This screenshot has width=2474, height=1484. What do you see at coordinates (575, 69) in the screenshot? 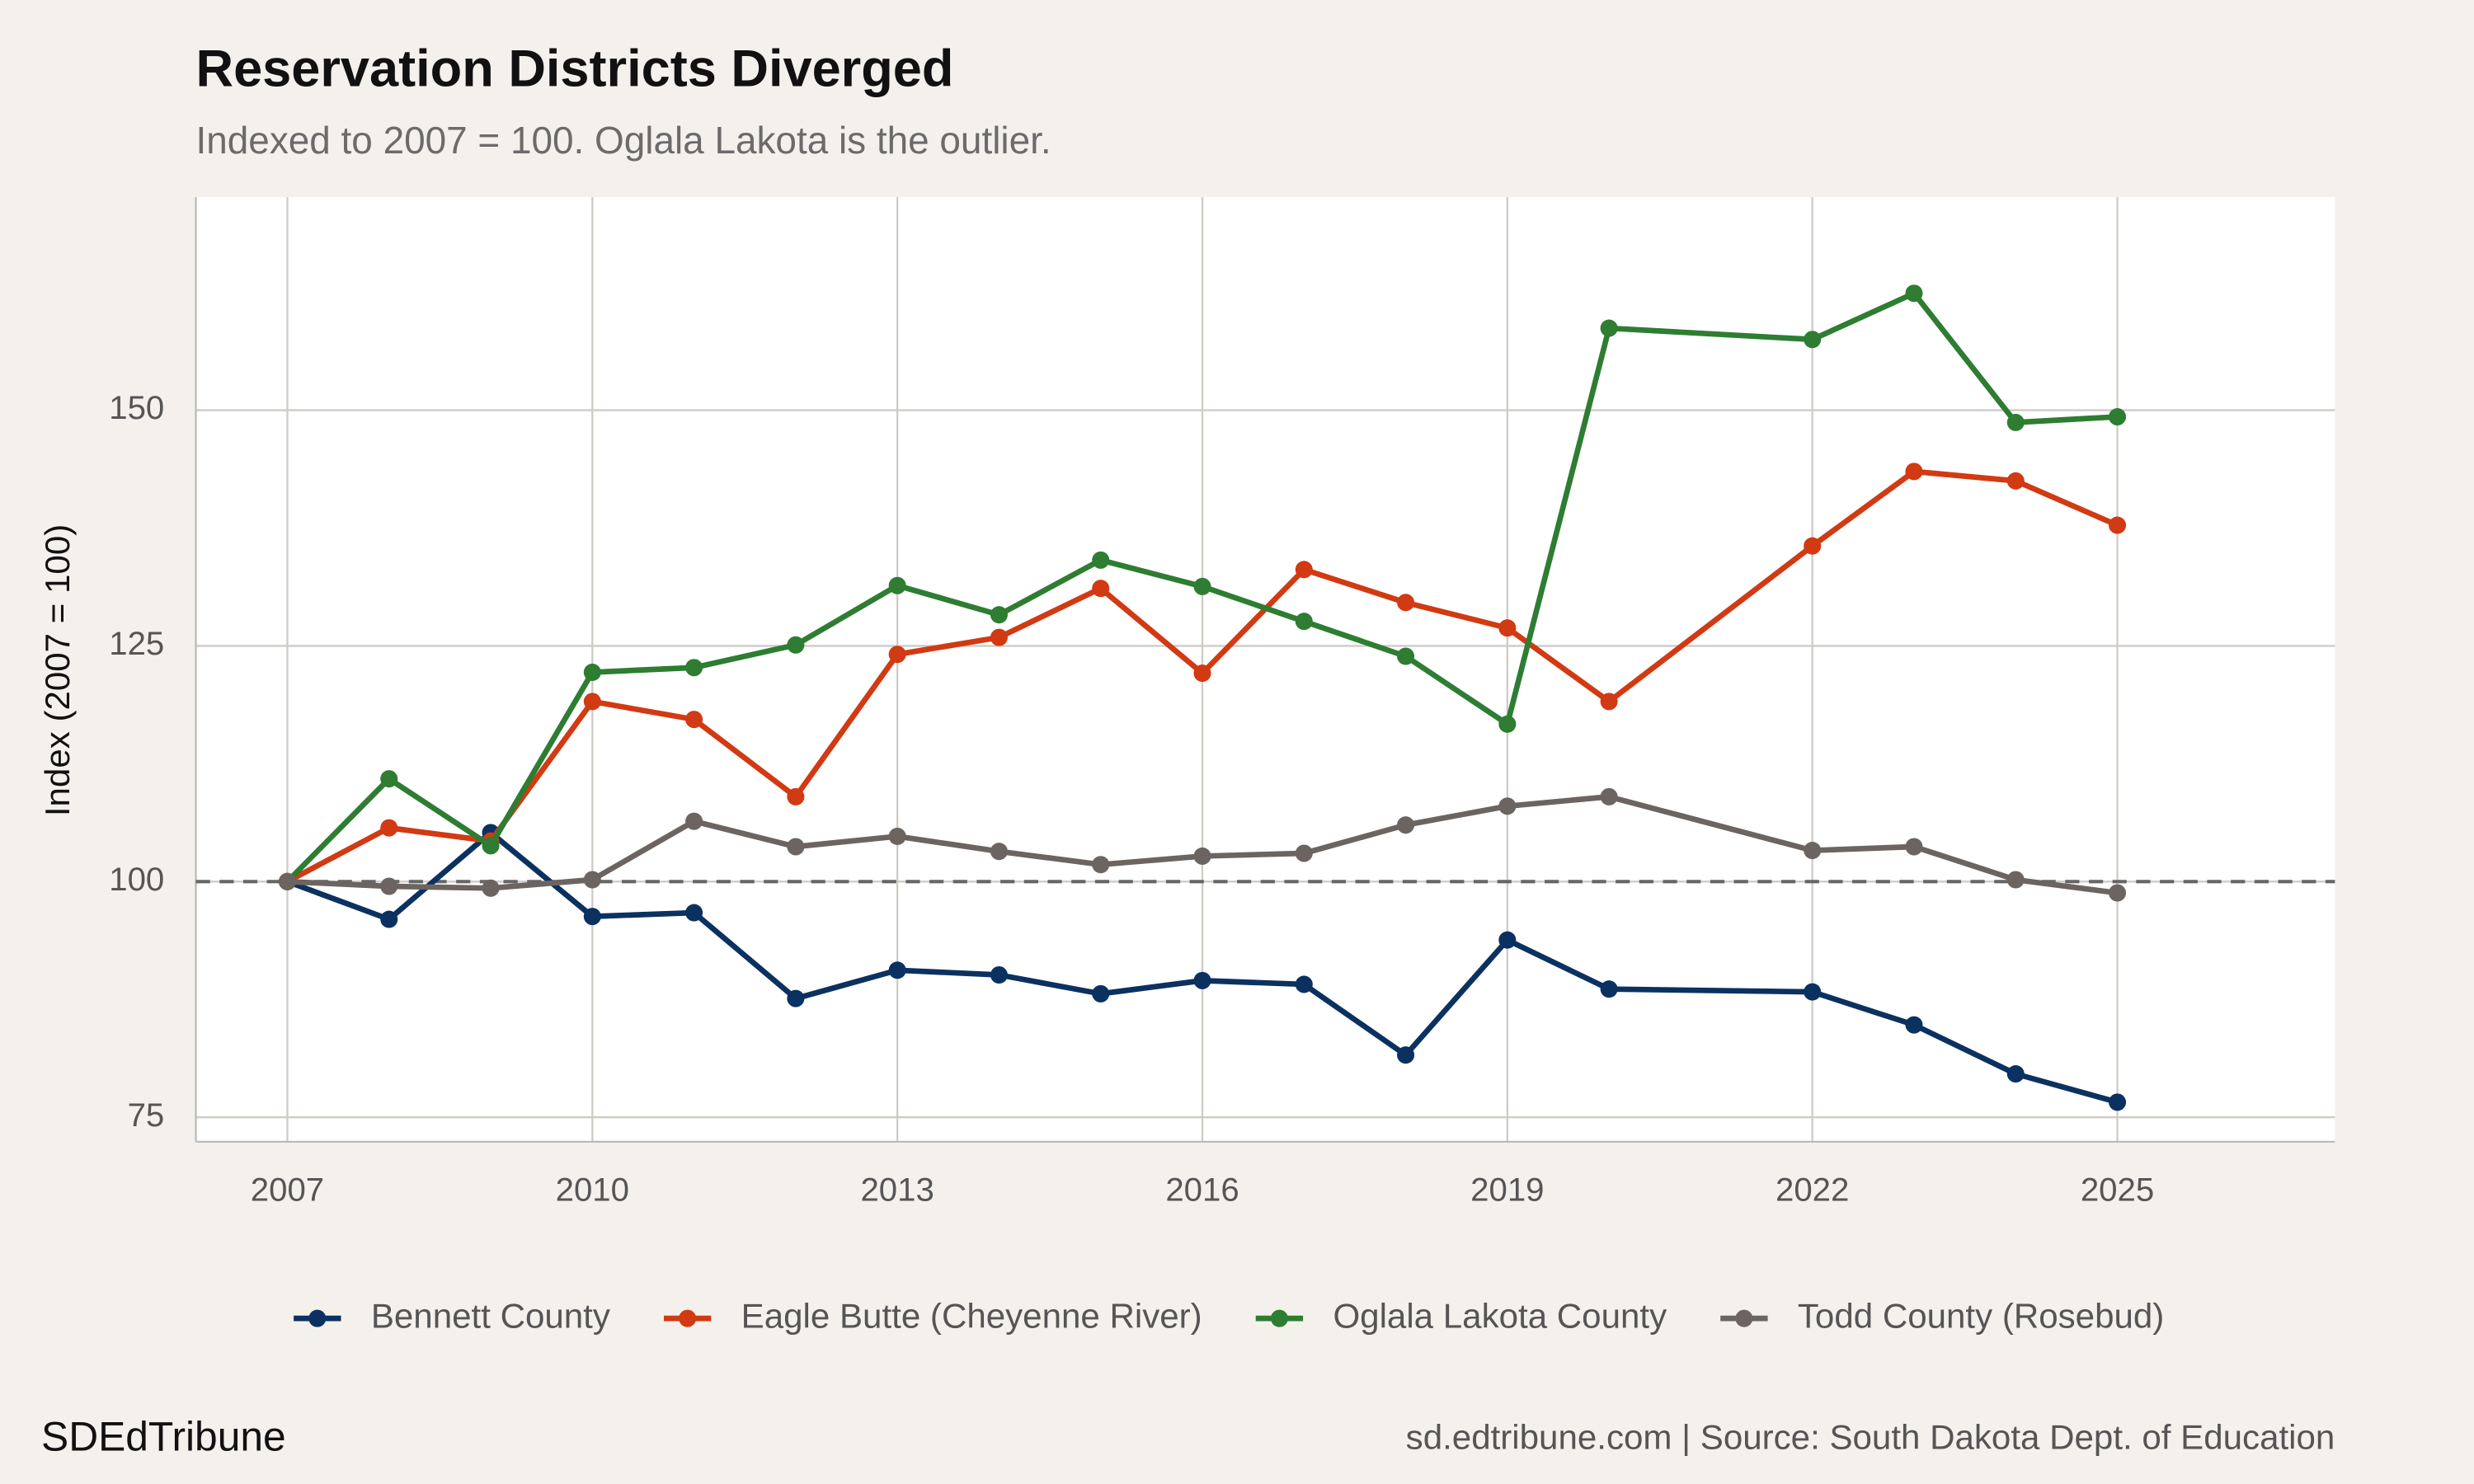
I see `chart-title: Reservation Districts Diverged` at bounding box center [575, 69].